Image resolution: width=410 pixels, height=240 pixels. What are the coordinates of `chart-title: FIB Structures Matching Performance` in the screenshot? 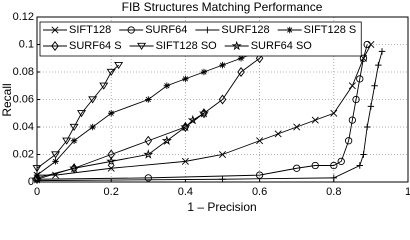 It's located at (222, 7).